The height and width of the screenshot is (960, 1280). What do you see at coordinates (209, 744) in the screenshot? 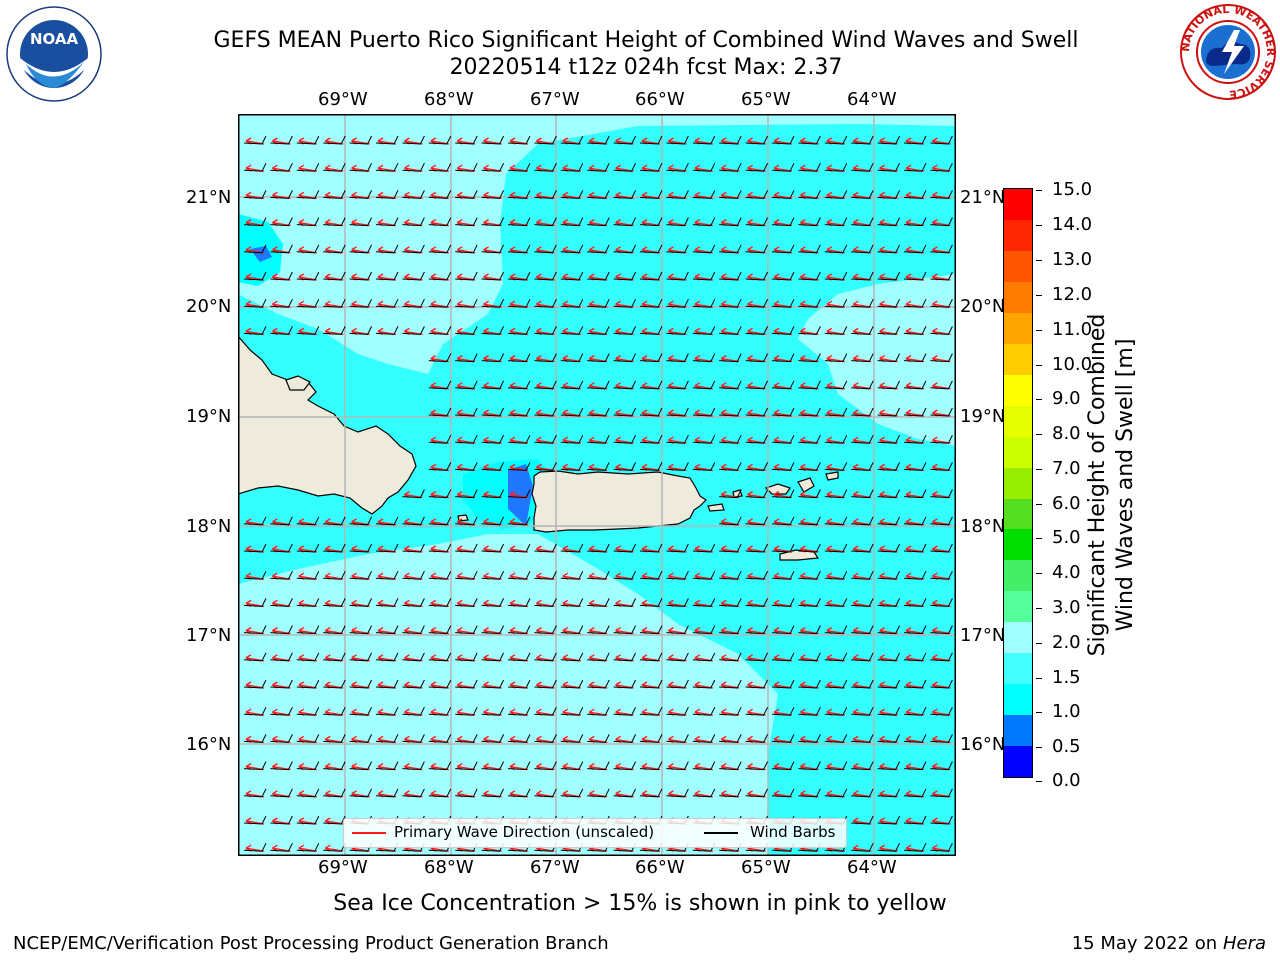
I see `lat-label-left: 16°N` at bounding box center [209, 744].